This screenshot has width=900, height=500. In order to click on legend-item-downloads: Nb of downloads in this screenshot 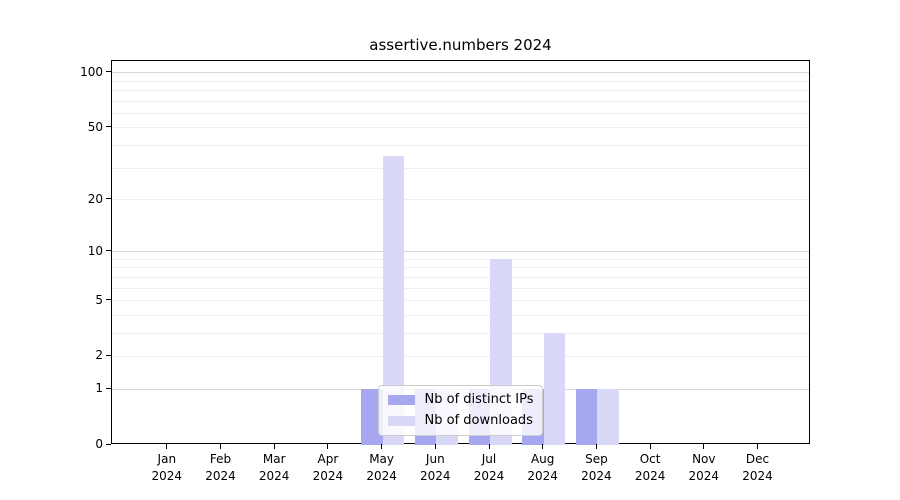, I will do `click(460, 421)`.